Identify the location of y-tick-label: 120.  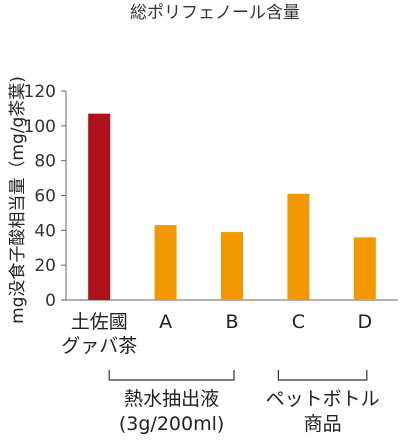
(40, 92).